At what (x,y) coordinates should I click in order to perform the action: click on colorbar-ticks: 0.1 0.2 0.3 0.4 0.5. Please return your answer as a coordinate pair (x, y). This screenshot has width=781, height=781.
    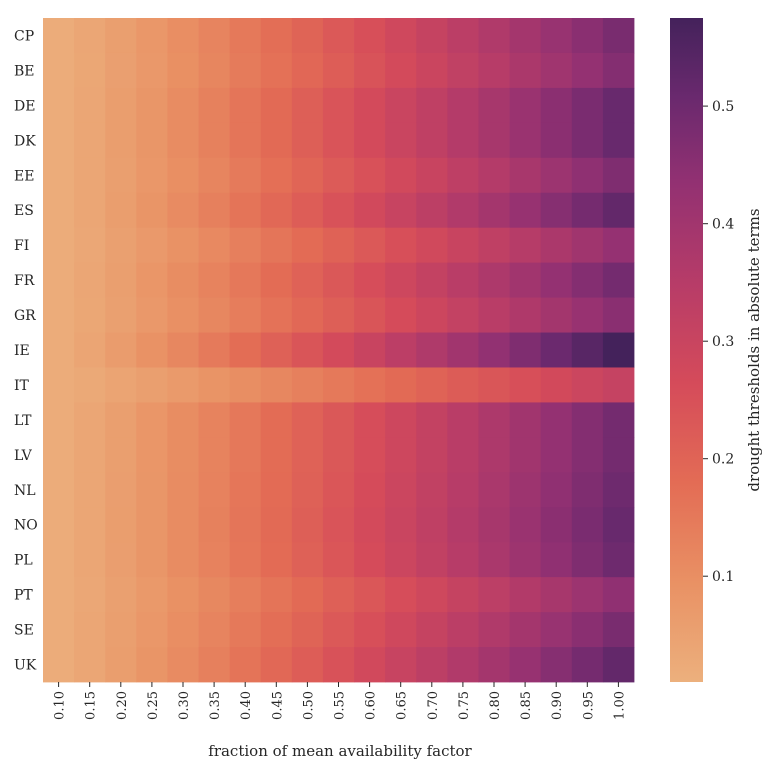
    Looking at the image, I should click on (718, 342).